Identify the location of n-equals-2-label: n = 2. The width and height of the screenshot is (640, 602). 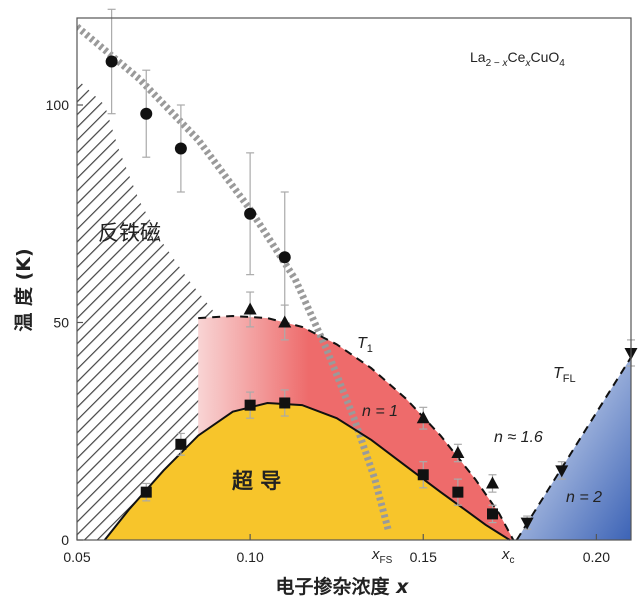
(584, 497).